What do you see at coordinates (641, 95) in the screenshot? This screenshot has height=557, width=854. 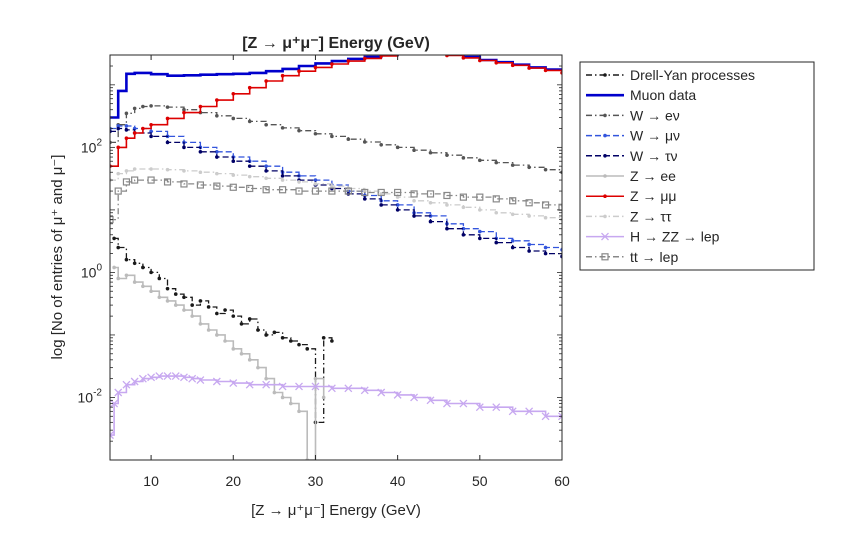 I see `legend-item-muon-data: Muon data` at bounding box center [641, 95].